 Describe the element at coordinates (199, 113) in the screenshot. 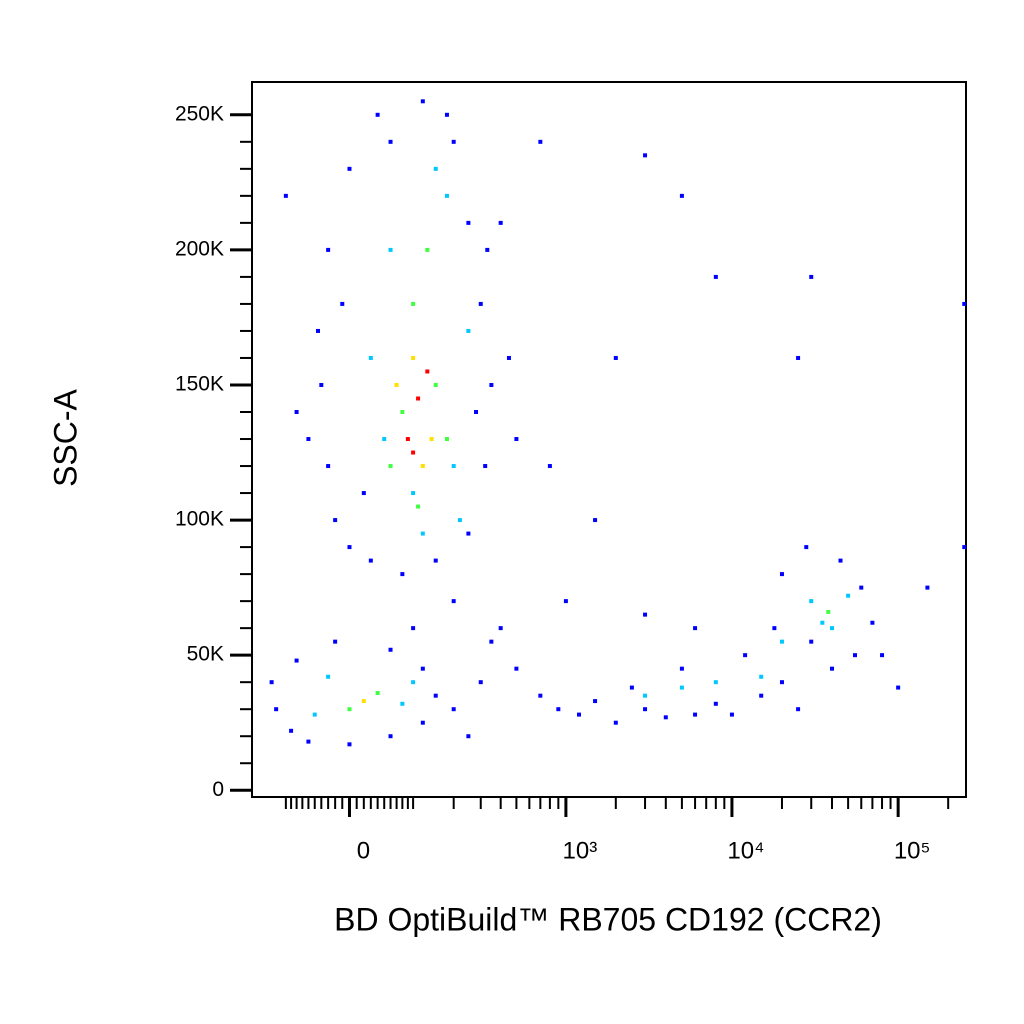

I see `y-tick-label: 250K` at that location.